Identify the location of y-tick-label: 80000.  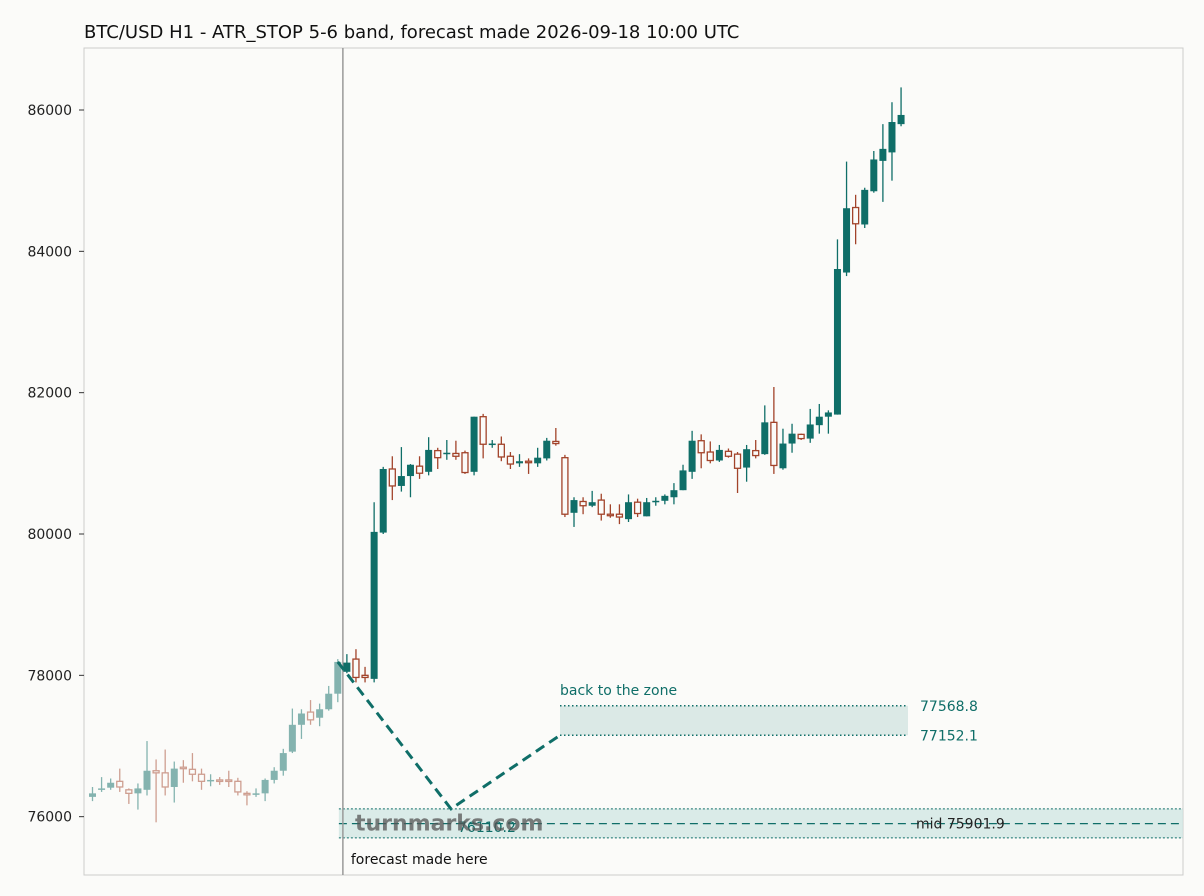
(49, 535).